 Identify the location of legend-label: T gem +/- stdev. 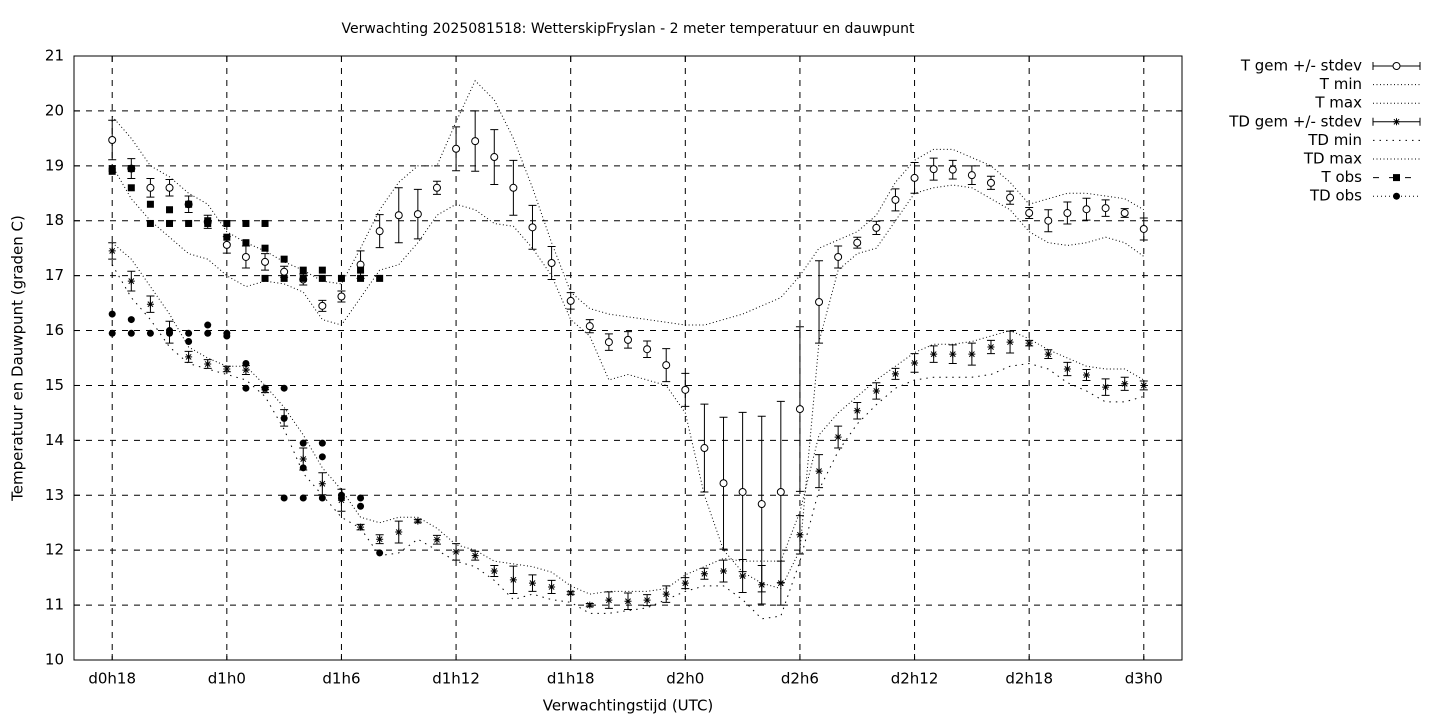
(1301, 66).